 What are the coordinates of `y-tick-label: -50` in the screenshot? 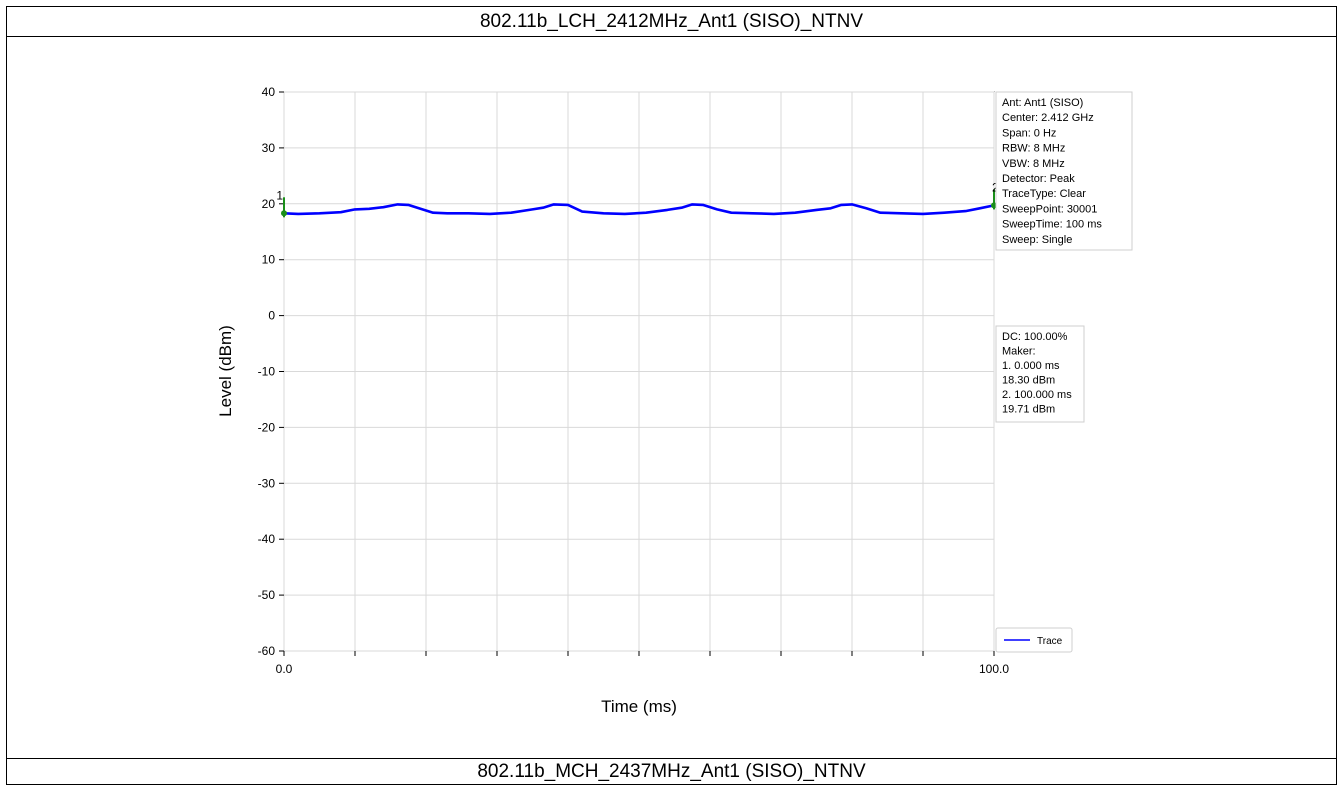 It's located at (267, 595).